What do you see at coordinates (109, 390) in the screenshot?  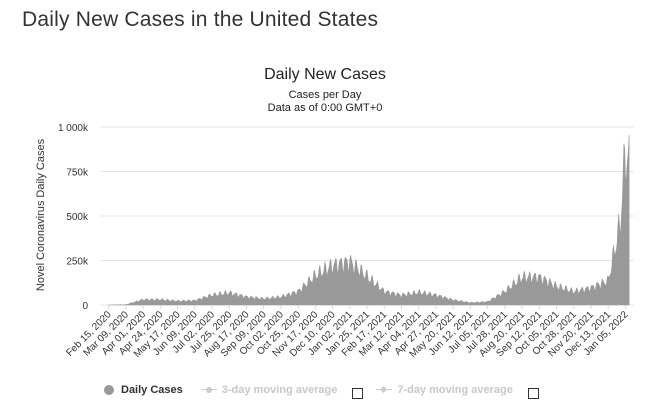 I see `circle-marker-icon` at bounding box center [109, 390].